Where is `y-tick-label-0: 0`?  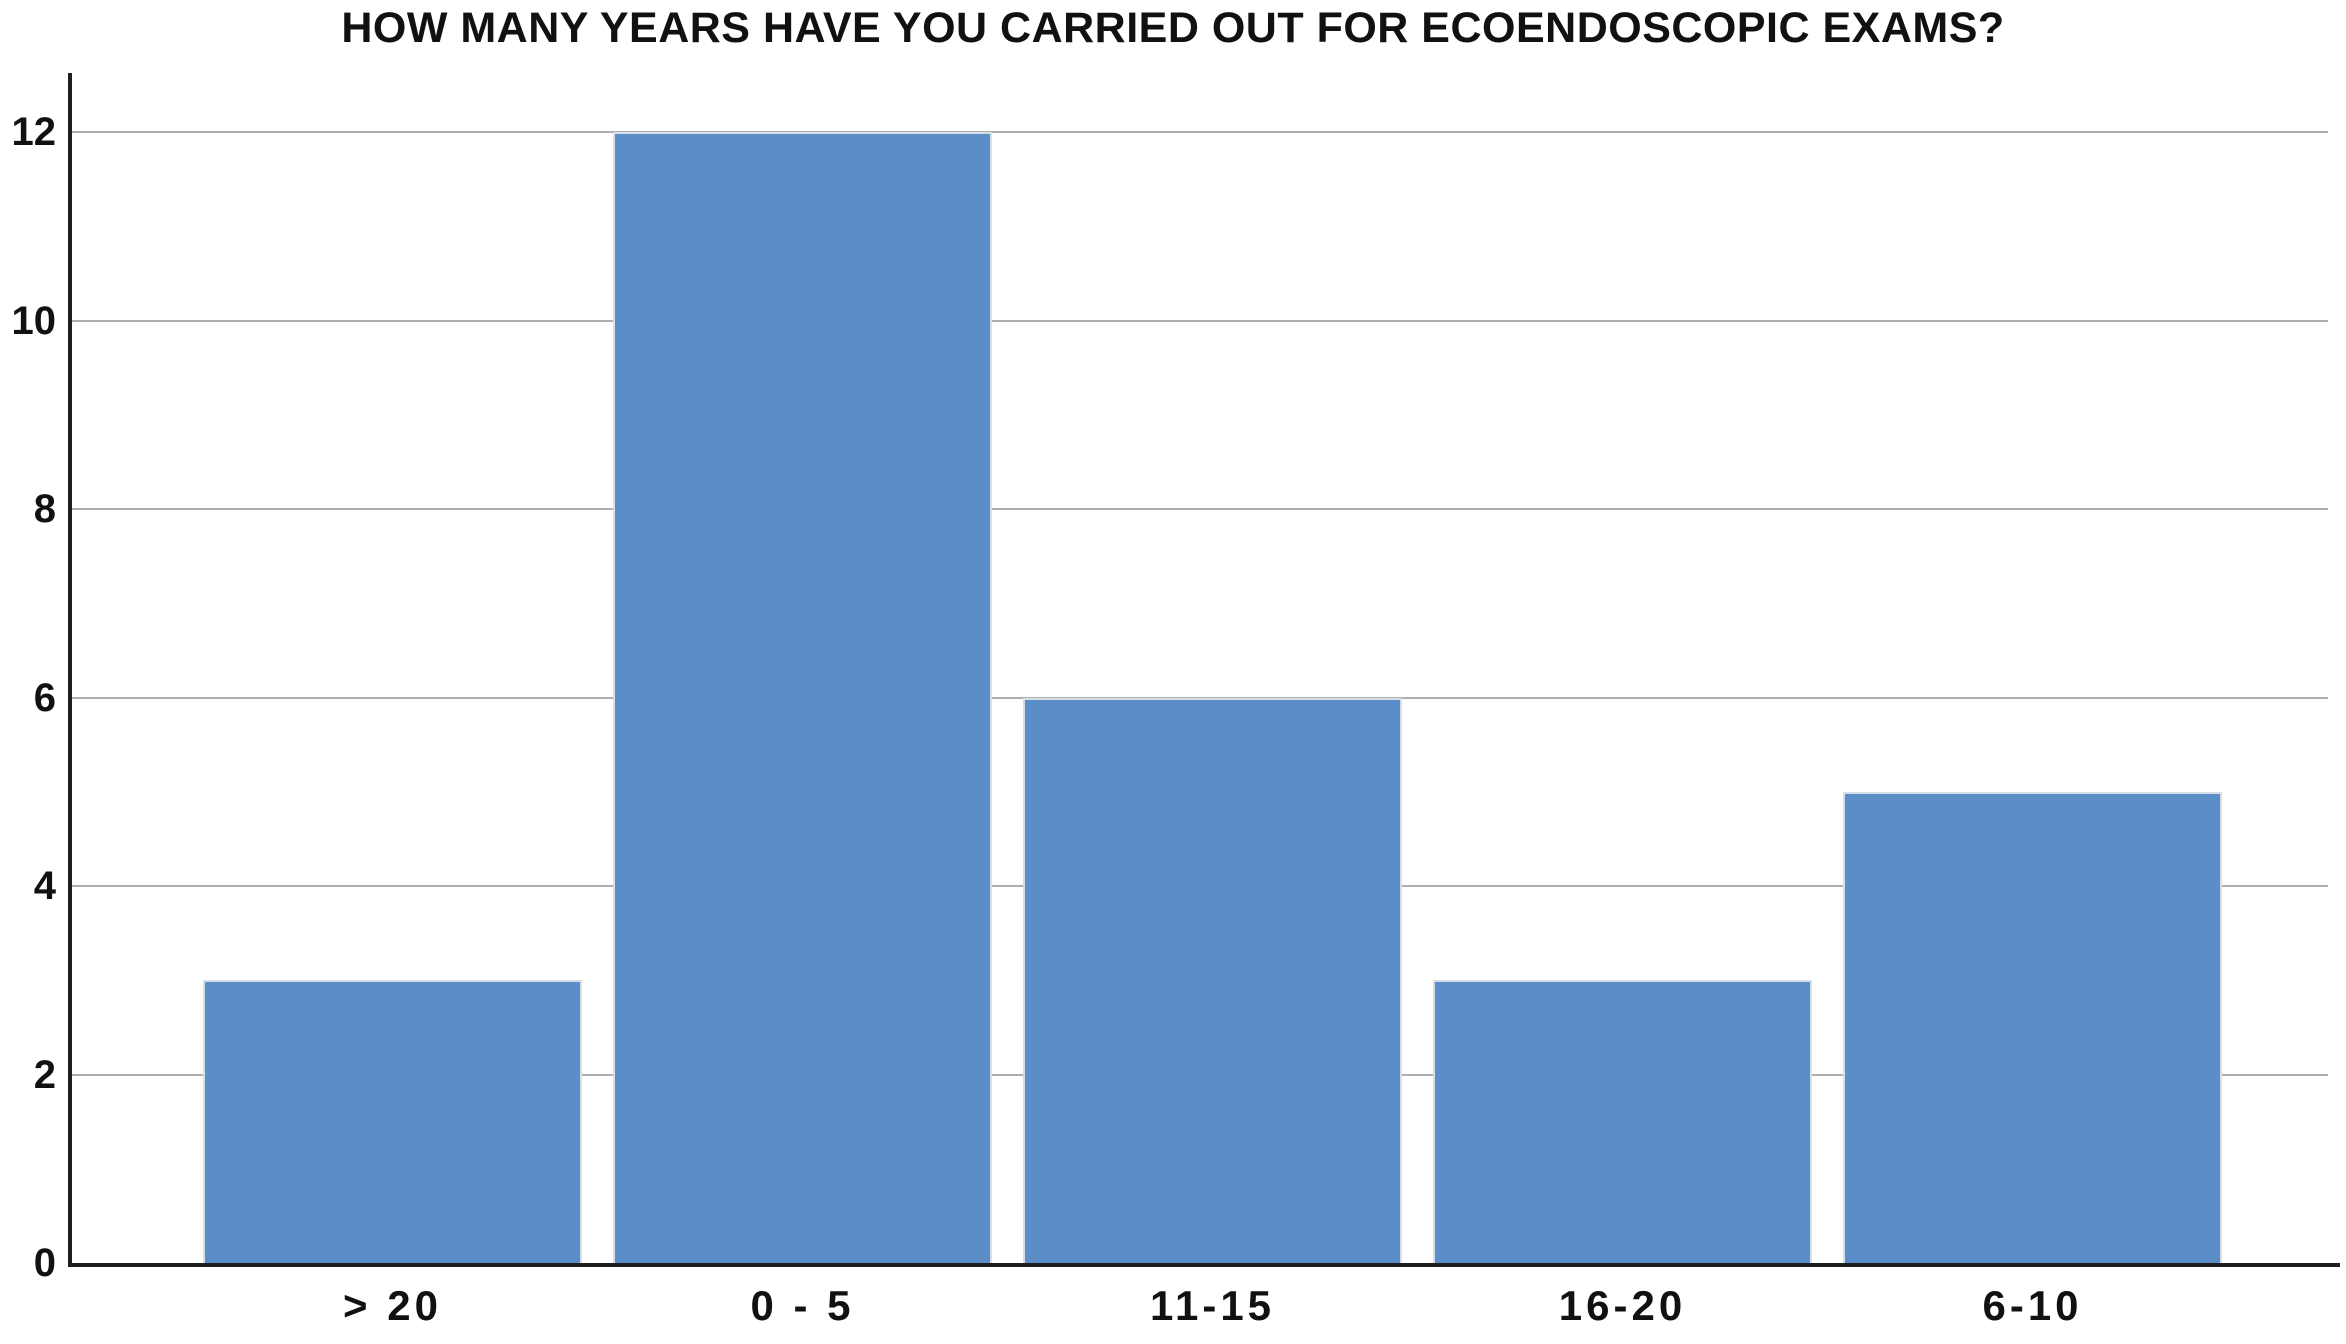 y-tick-label-0: 0 is located at coordinates (44, 1263).